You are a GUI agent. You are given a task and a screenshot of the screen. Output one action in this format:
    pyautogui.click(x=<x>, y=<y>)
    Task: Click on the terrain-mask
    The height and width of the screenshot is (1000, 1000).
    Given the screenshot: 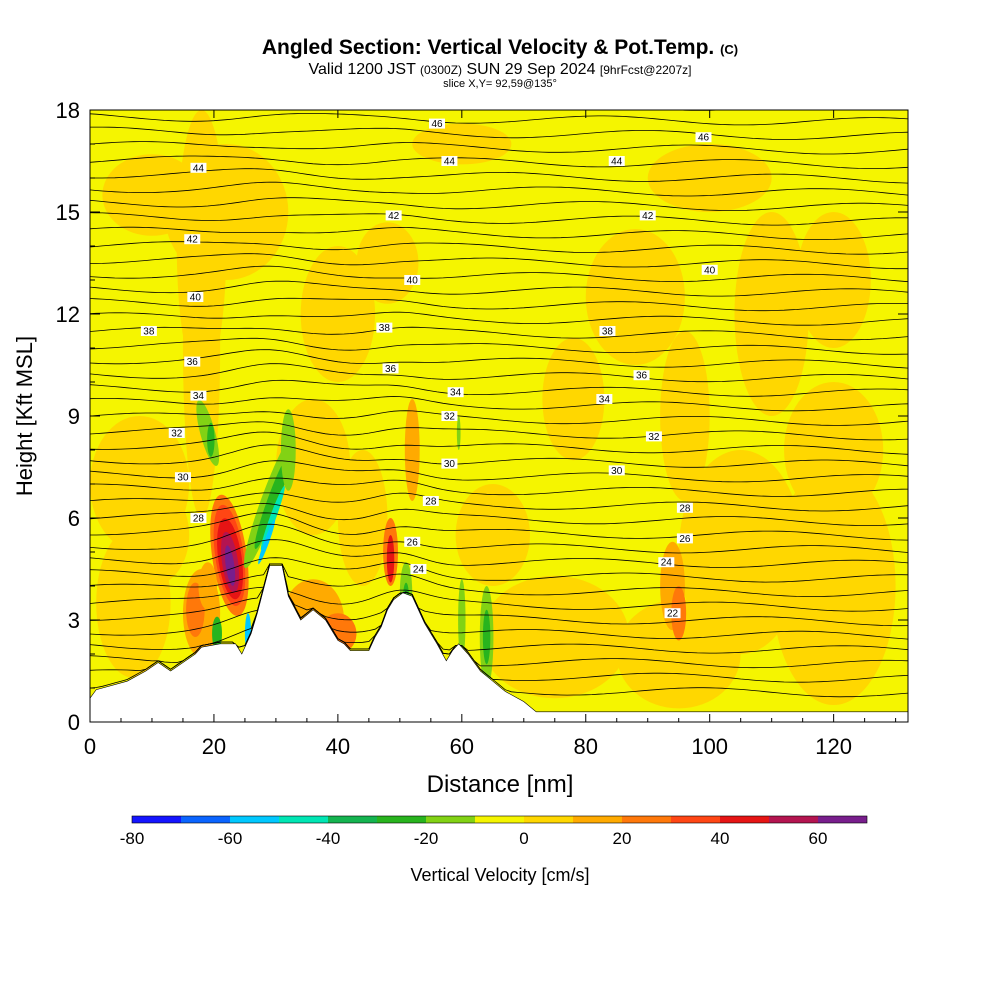 What is the action you would take?
    pyautogui.click(x=499, y=643)
    